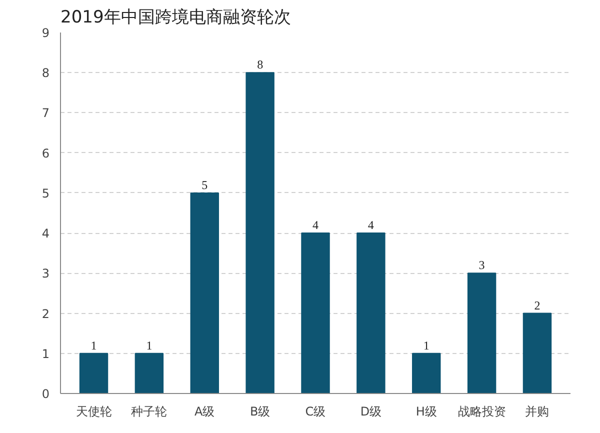 Image resolution: width=600 pixels, height=433 pixels. I want to click on y-tick-label: 2, so click(46, 313).